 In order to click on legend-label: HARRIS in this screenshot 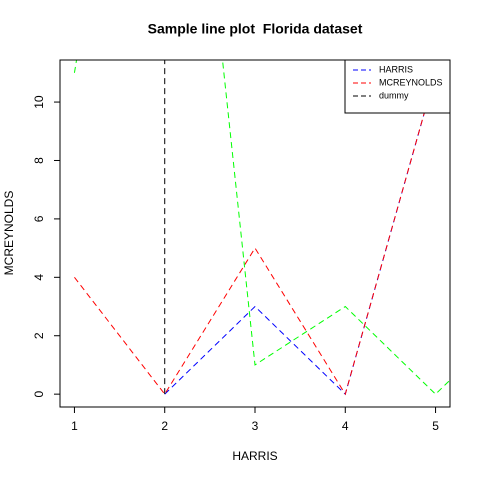, I will do `click(396, 69)`.